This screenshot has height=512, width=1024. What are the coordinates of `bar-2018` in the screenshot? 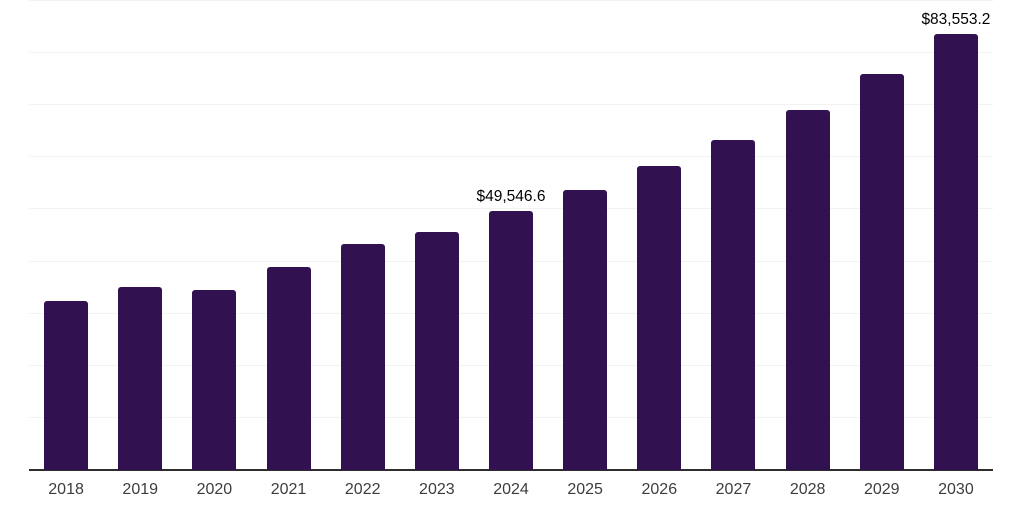 It's located at (66, 385).